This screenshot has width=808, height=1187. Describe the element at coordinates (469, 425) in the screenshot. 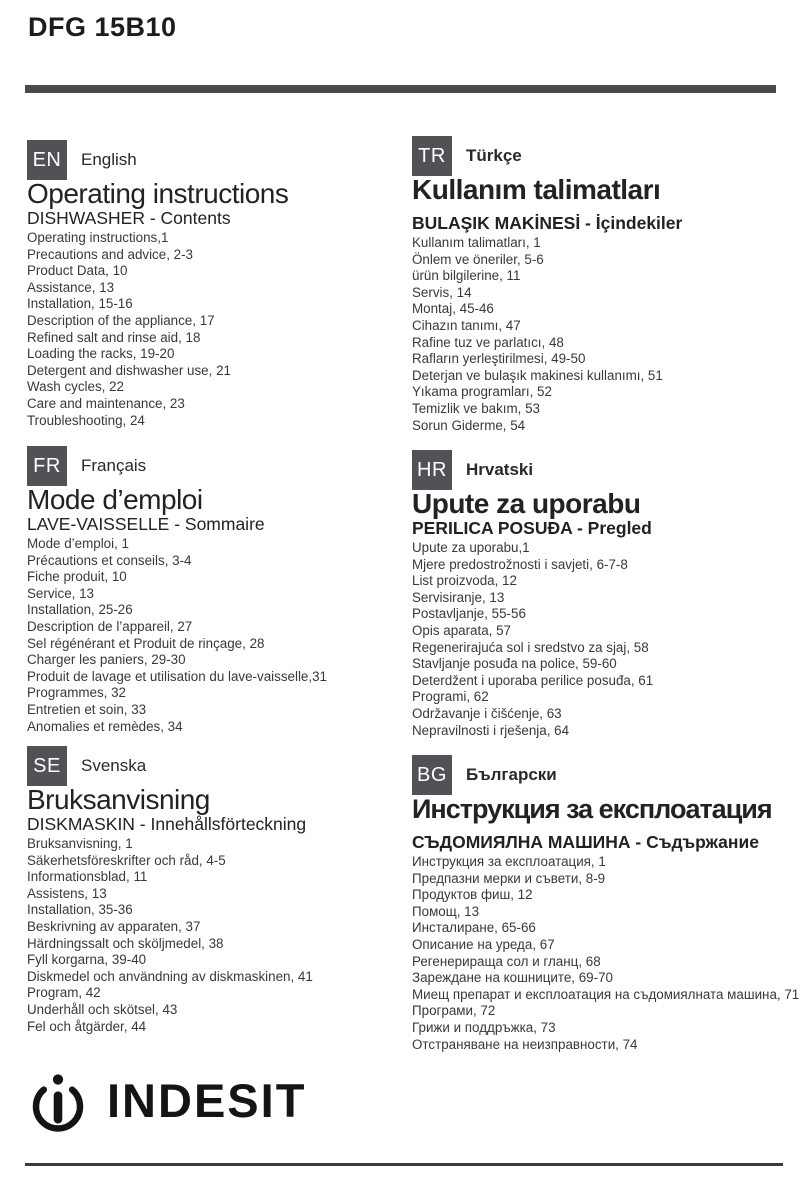

I see `toc-item: Sorun Giderme, 54` at that location.